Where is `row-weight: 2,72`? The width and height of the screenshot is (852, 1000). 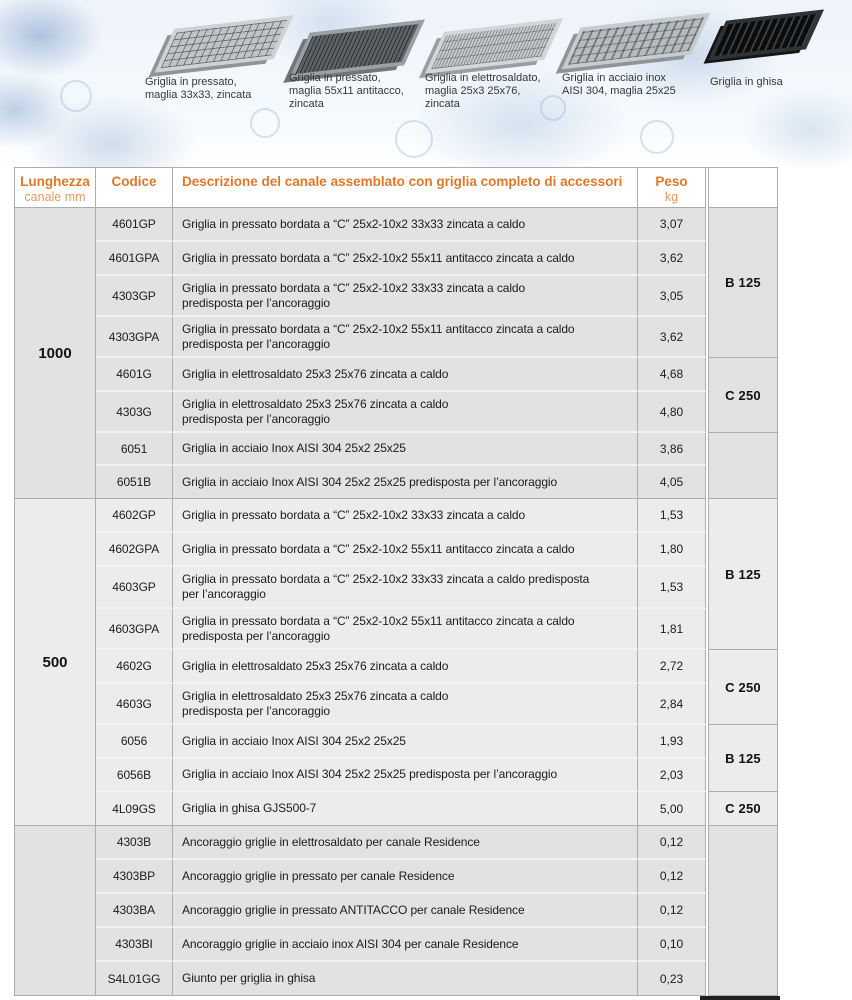 row-weight: 2,72 is located at coordinates (672, 667).